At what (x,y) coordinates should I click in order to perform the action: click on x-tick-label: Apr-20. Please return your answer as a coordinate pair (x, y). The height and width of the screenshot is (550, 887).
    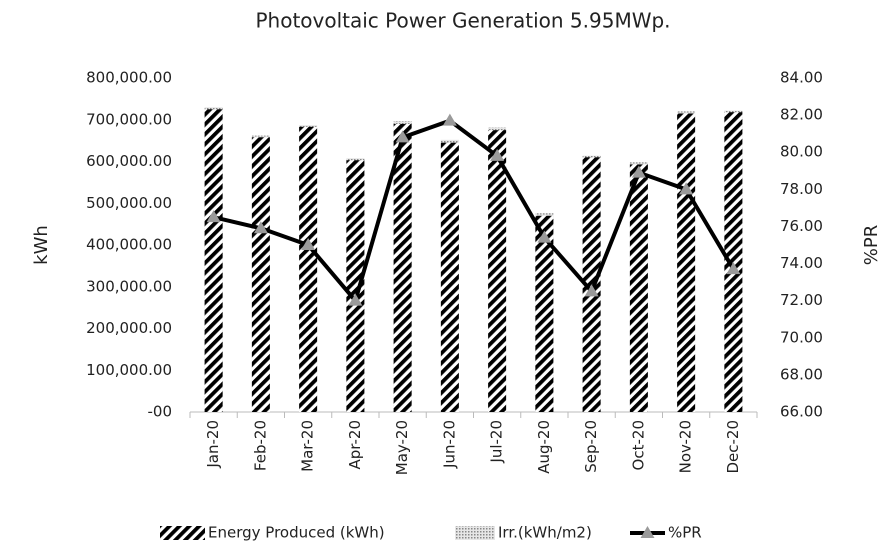
    Looking at the image, I should click on (355, 445).